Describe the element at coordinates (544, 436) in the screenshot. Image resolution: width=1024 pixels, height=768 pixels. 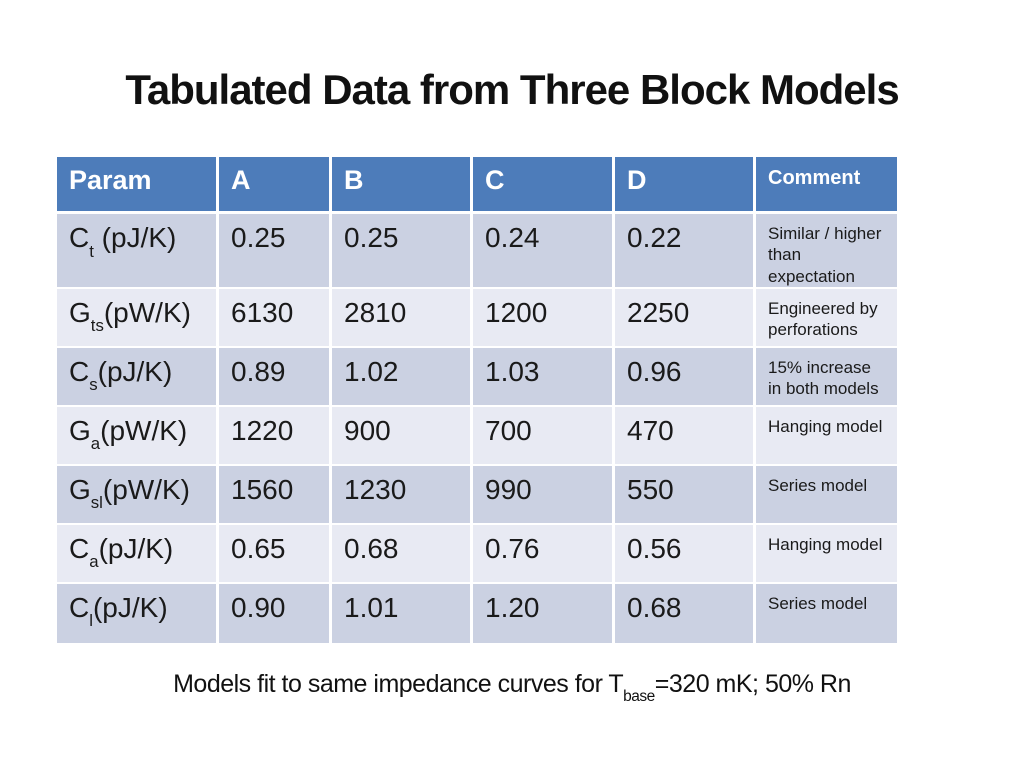
I see `value-cell-c: 700` at that location.